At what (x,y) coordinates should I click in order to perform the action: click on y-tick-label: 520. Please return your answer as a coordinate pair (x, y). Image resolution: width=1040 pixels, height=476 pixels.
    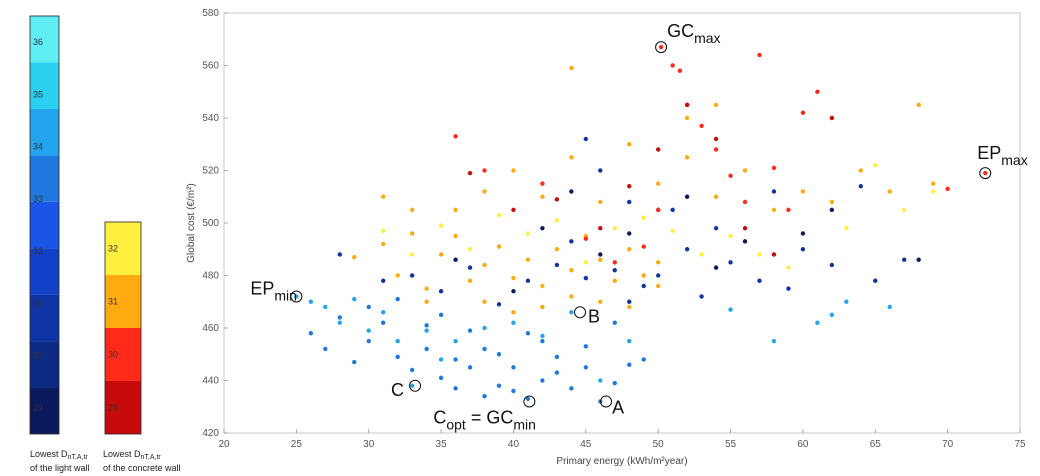
    Looking at the image, I should click on (210, 171).